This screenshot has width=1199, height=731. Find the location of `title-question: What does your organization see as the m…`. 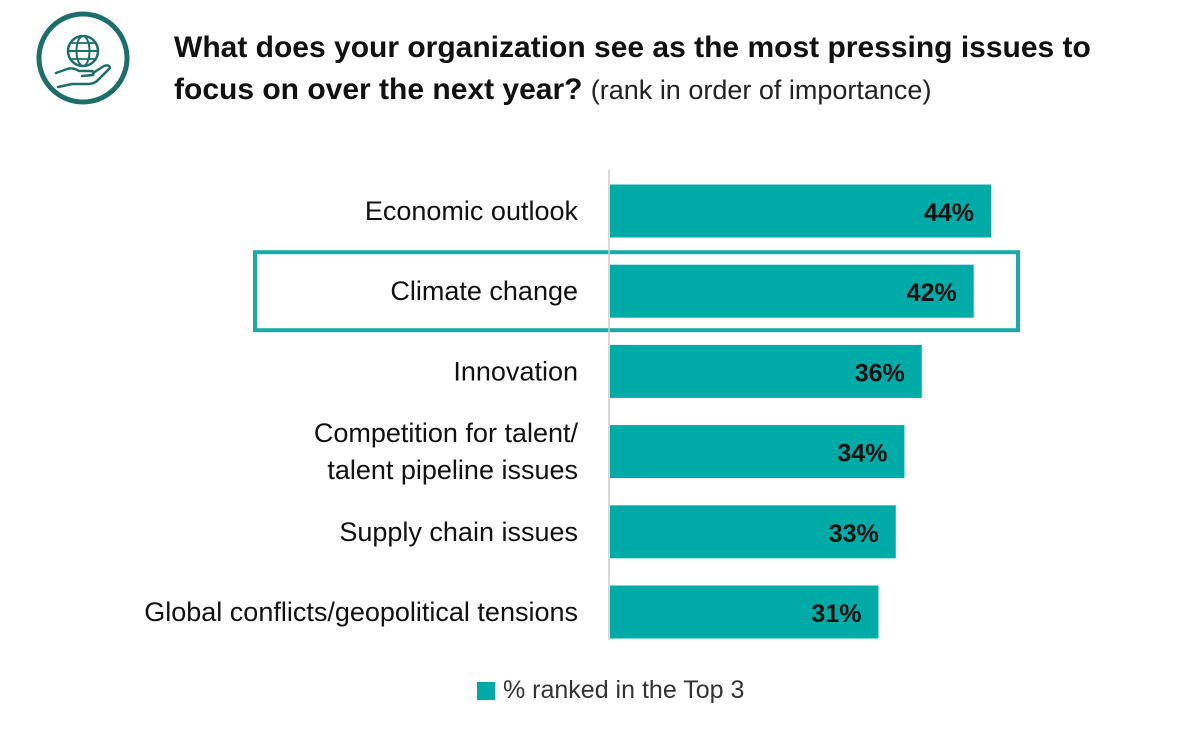

title-question: What does your organization see as the m… is located at coordinates (632, 68).